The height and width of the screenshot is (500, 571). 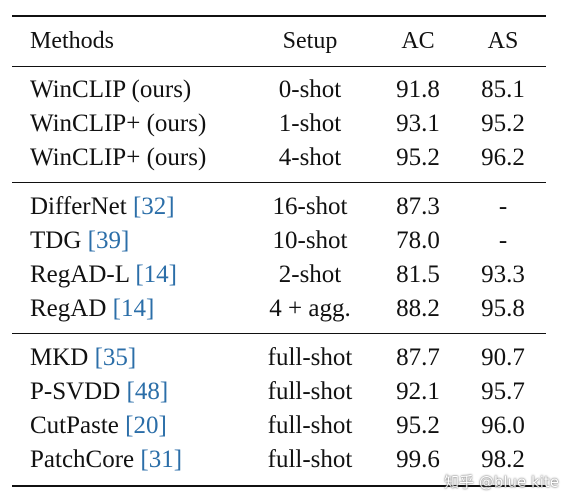 I want to click on as-cell: 95.7, so click(x=503, y=391).